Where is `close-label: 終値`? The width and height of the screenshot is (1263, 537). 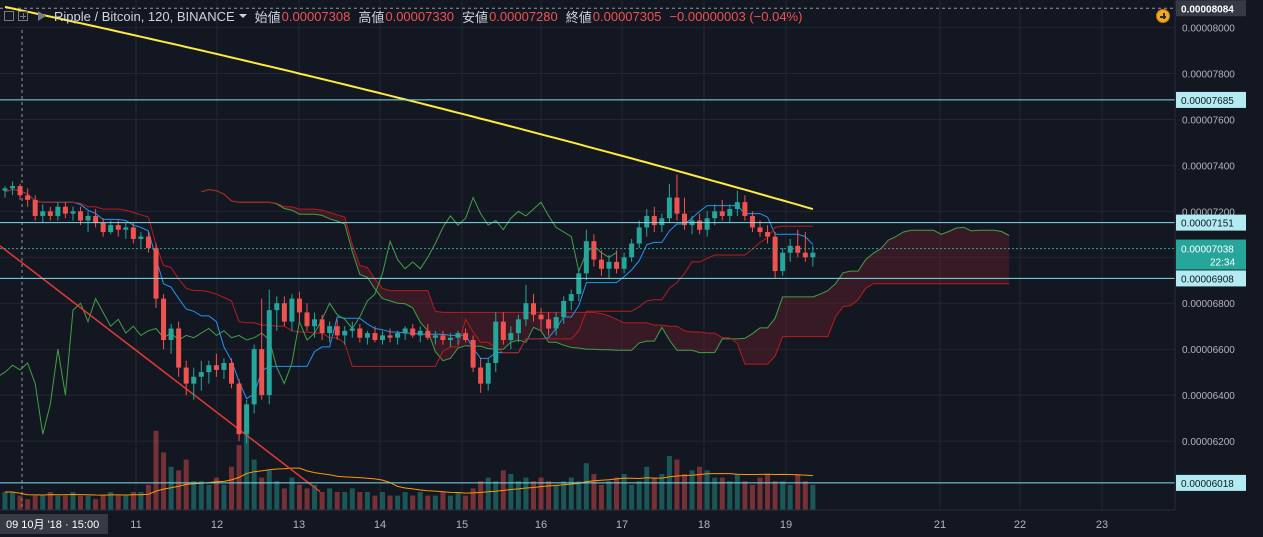
close-label: 終値 is located at coordinates (578, 17).